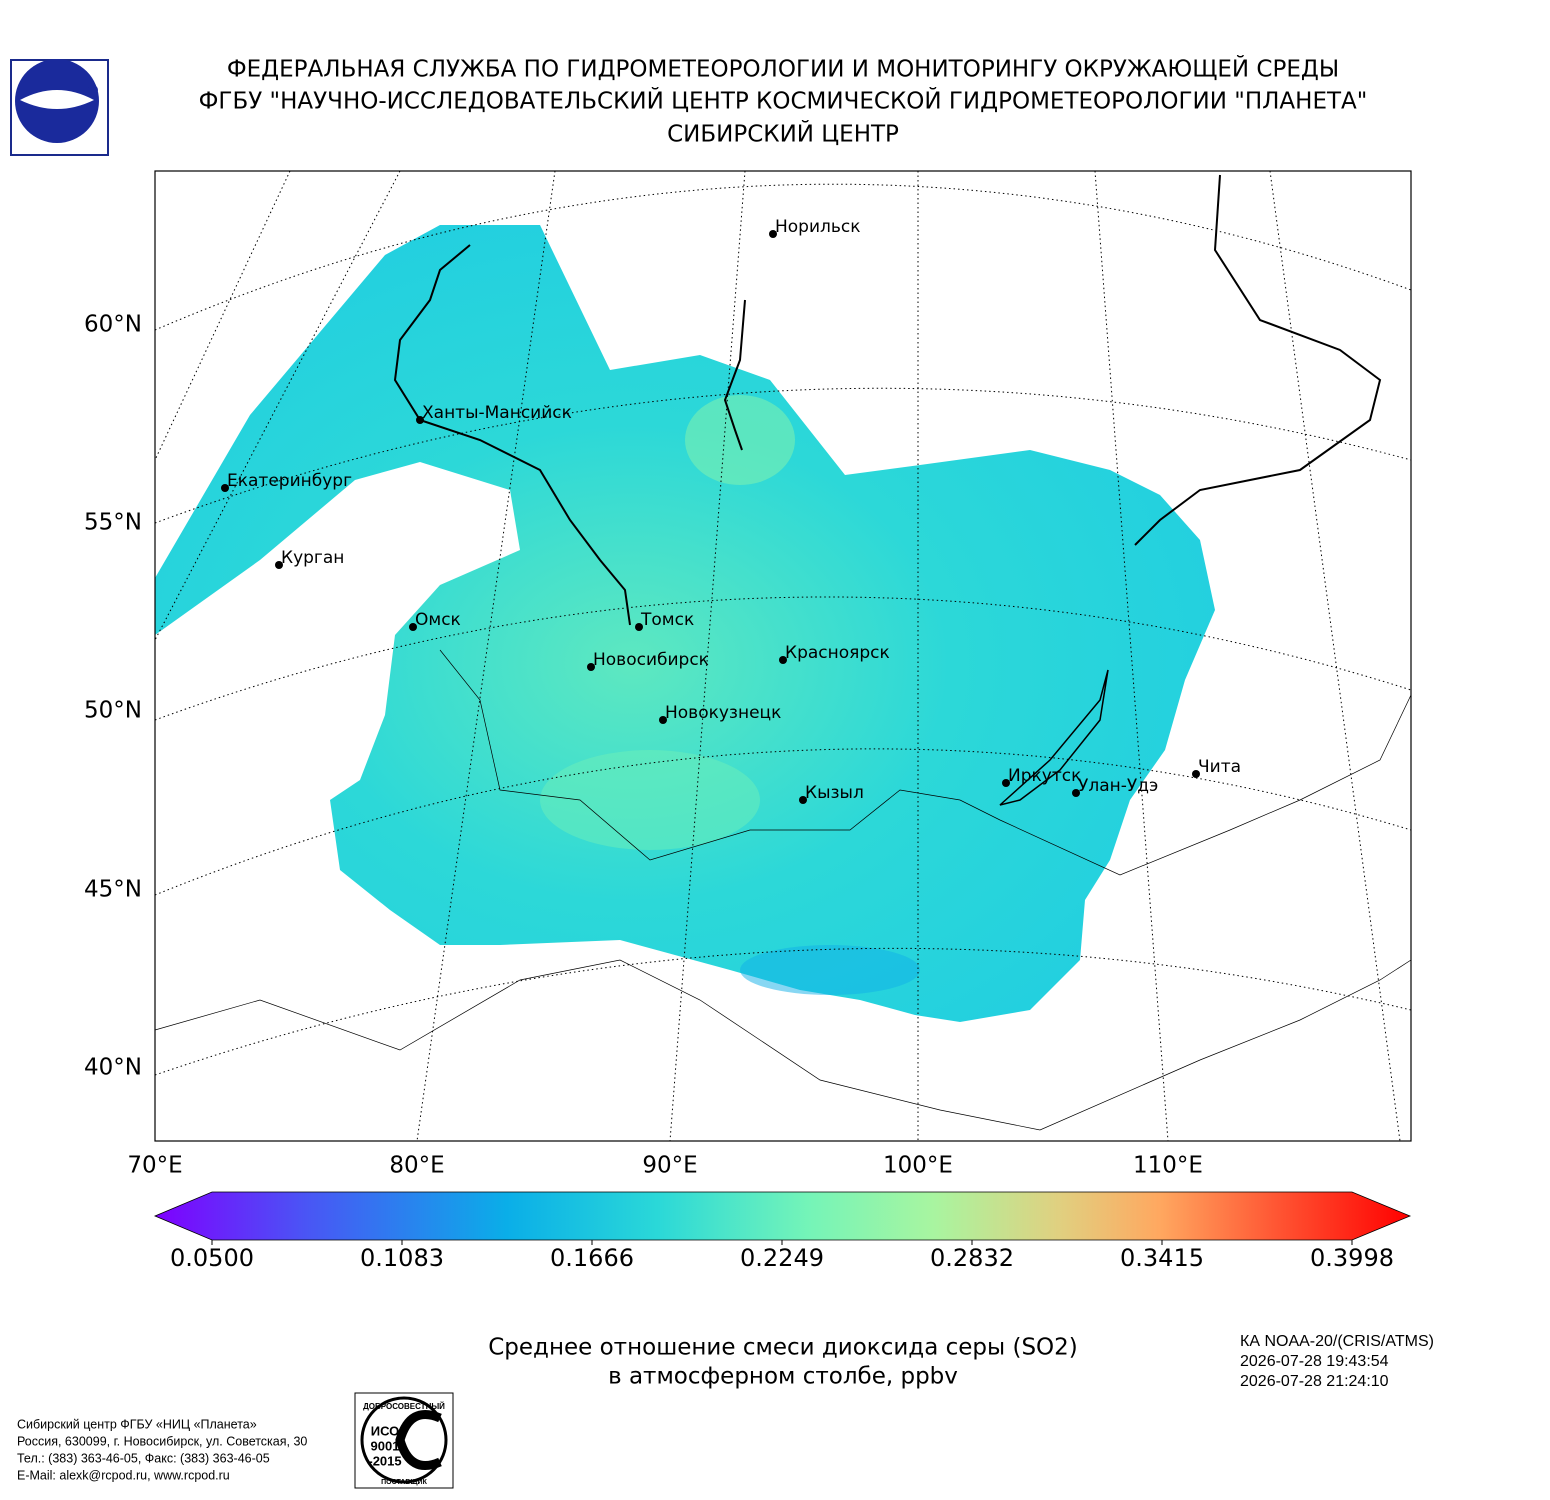 The width and height of the screenshot is (1550, 1500). I want to click on footer-line: E-Mail: alexk@rcpod.ru, www.rcpod.ru, so click(123, 1475).